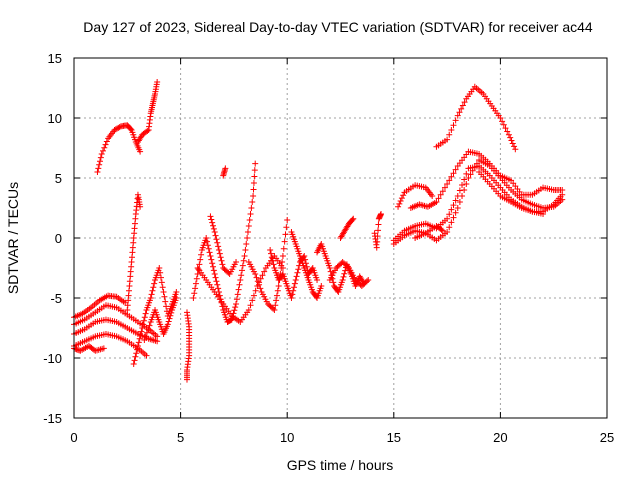  I want to click on x-tick-label: 15, so click(394, 437).